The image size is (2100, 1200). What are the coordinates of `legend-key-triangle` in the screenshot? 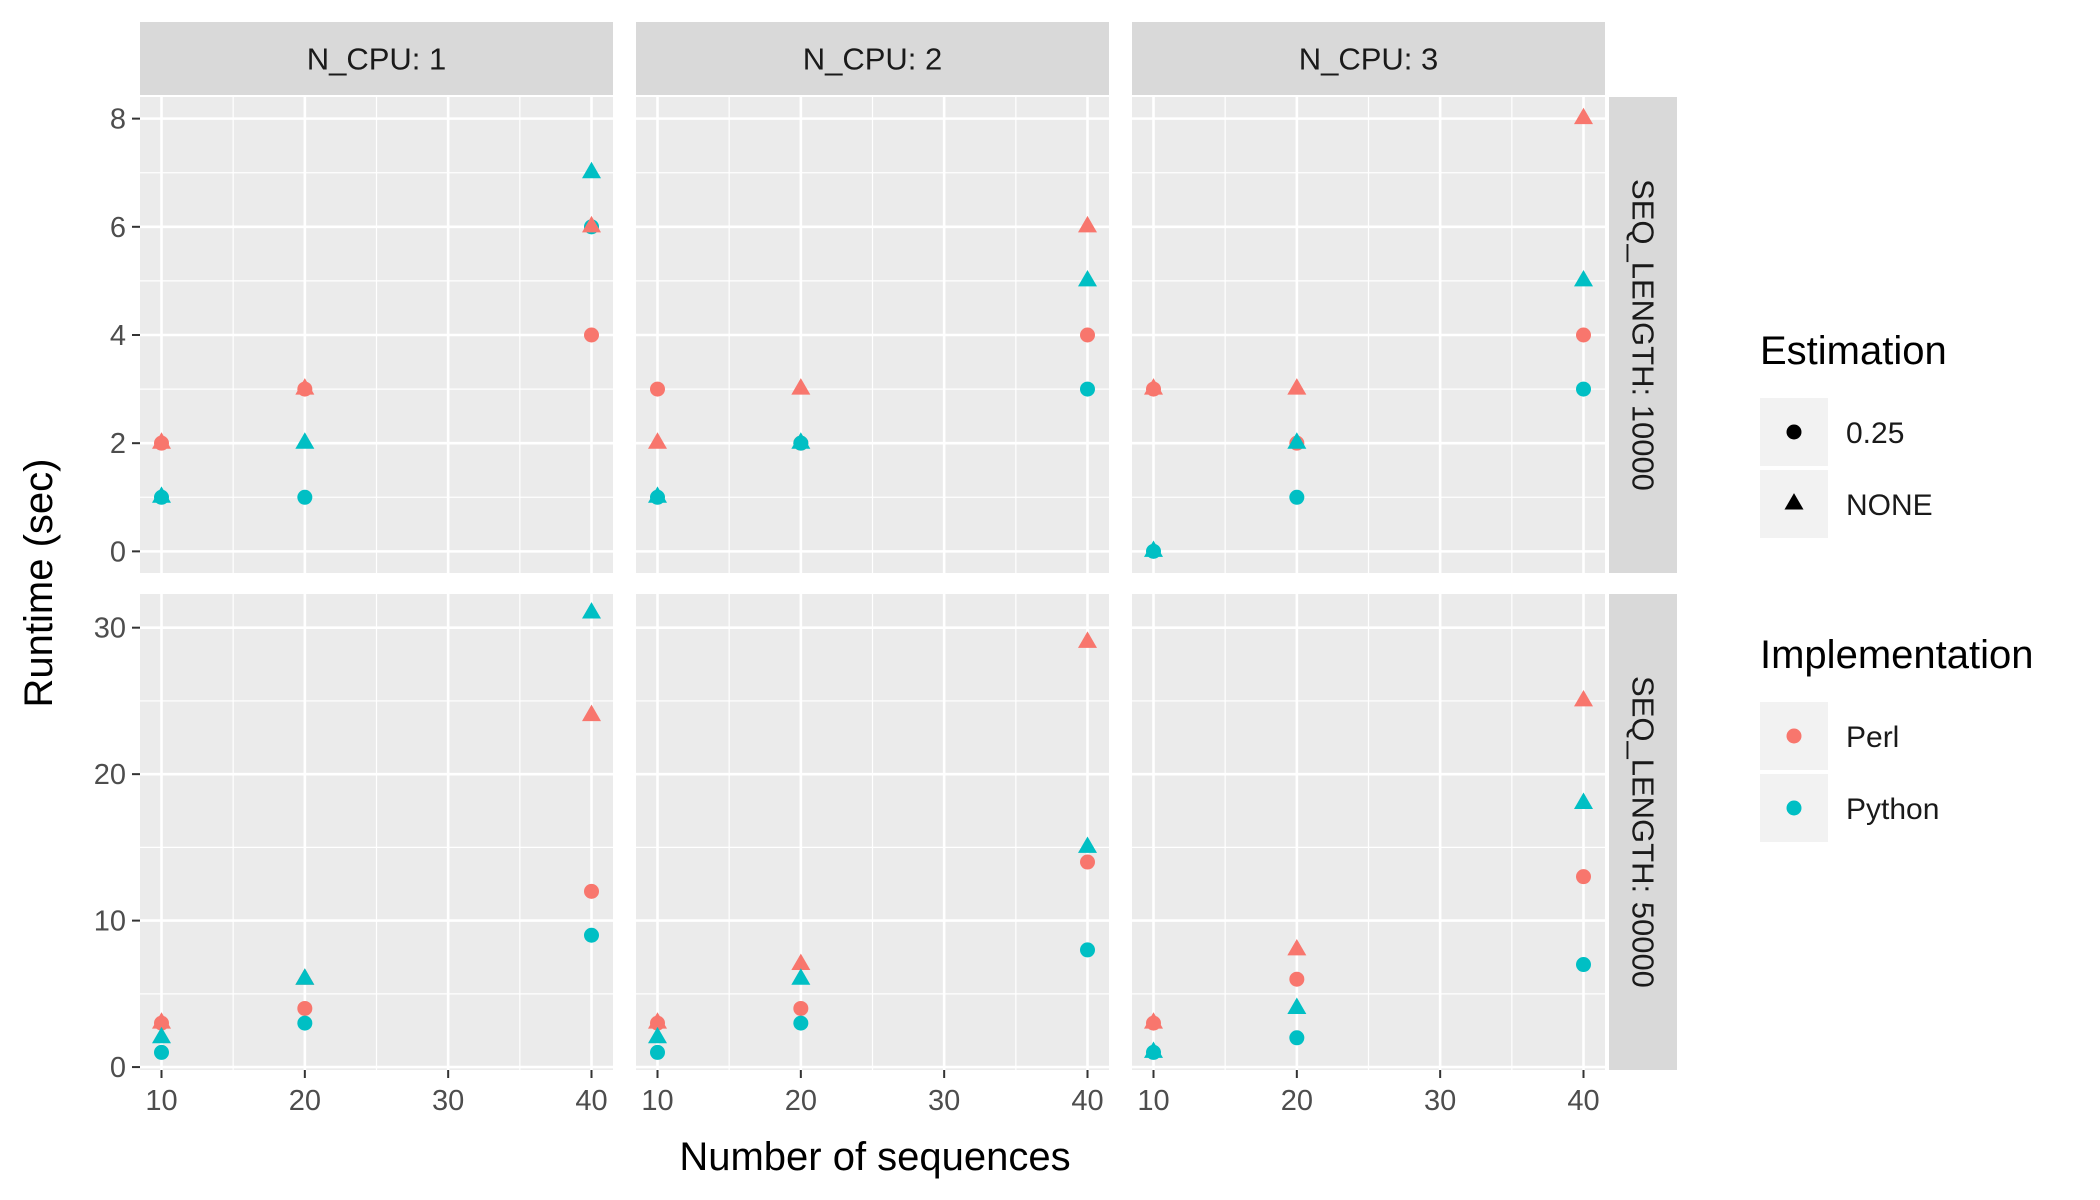 It's located at (1794, 501).